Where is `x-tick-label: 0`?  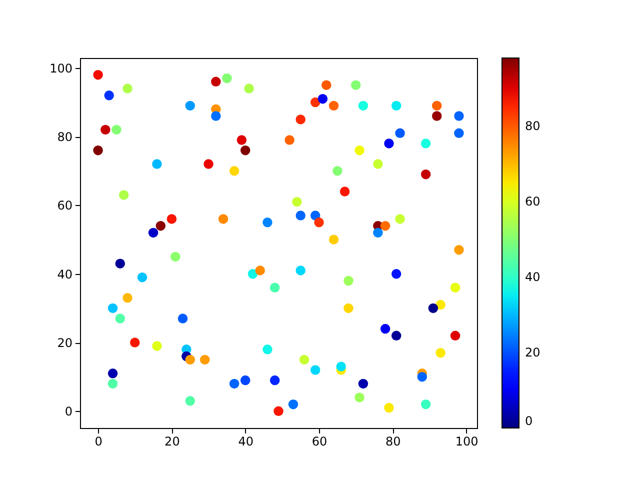
x-tick-label: 0 is located at coordinates (98, 441).